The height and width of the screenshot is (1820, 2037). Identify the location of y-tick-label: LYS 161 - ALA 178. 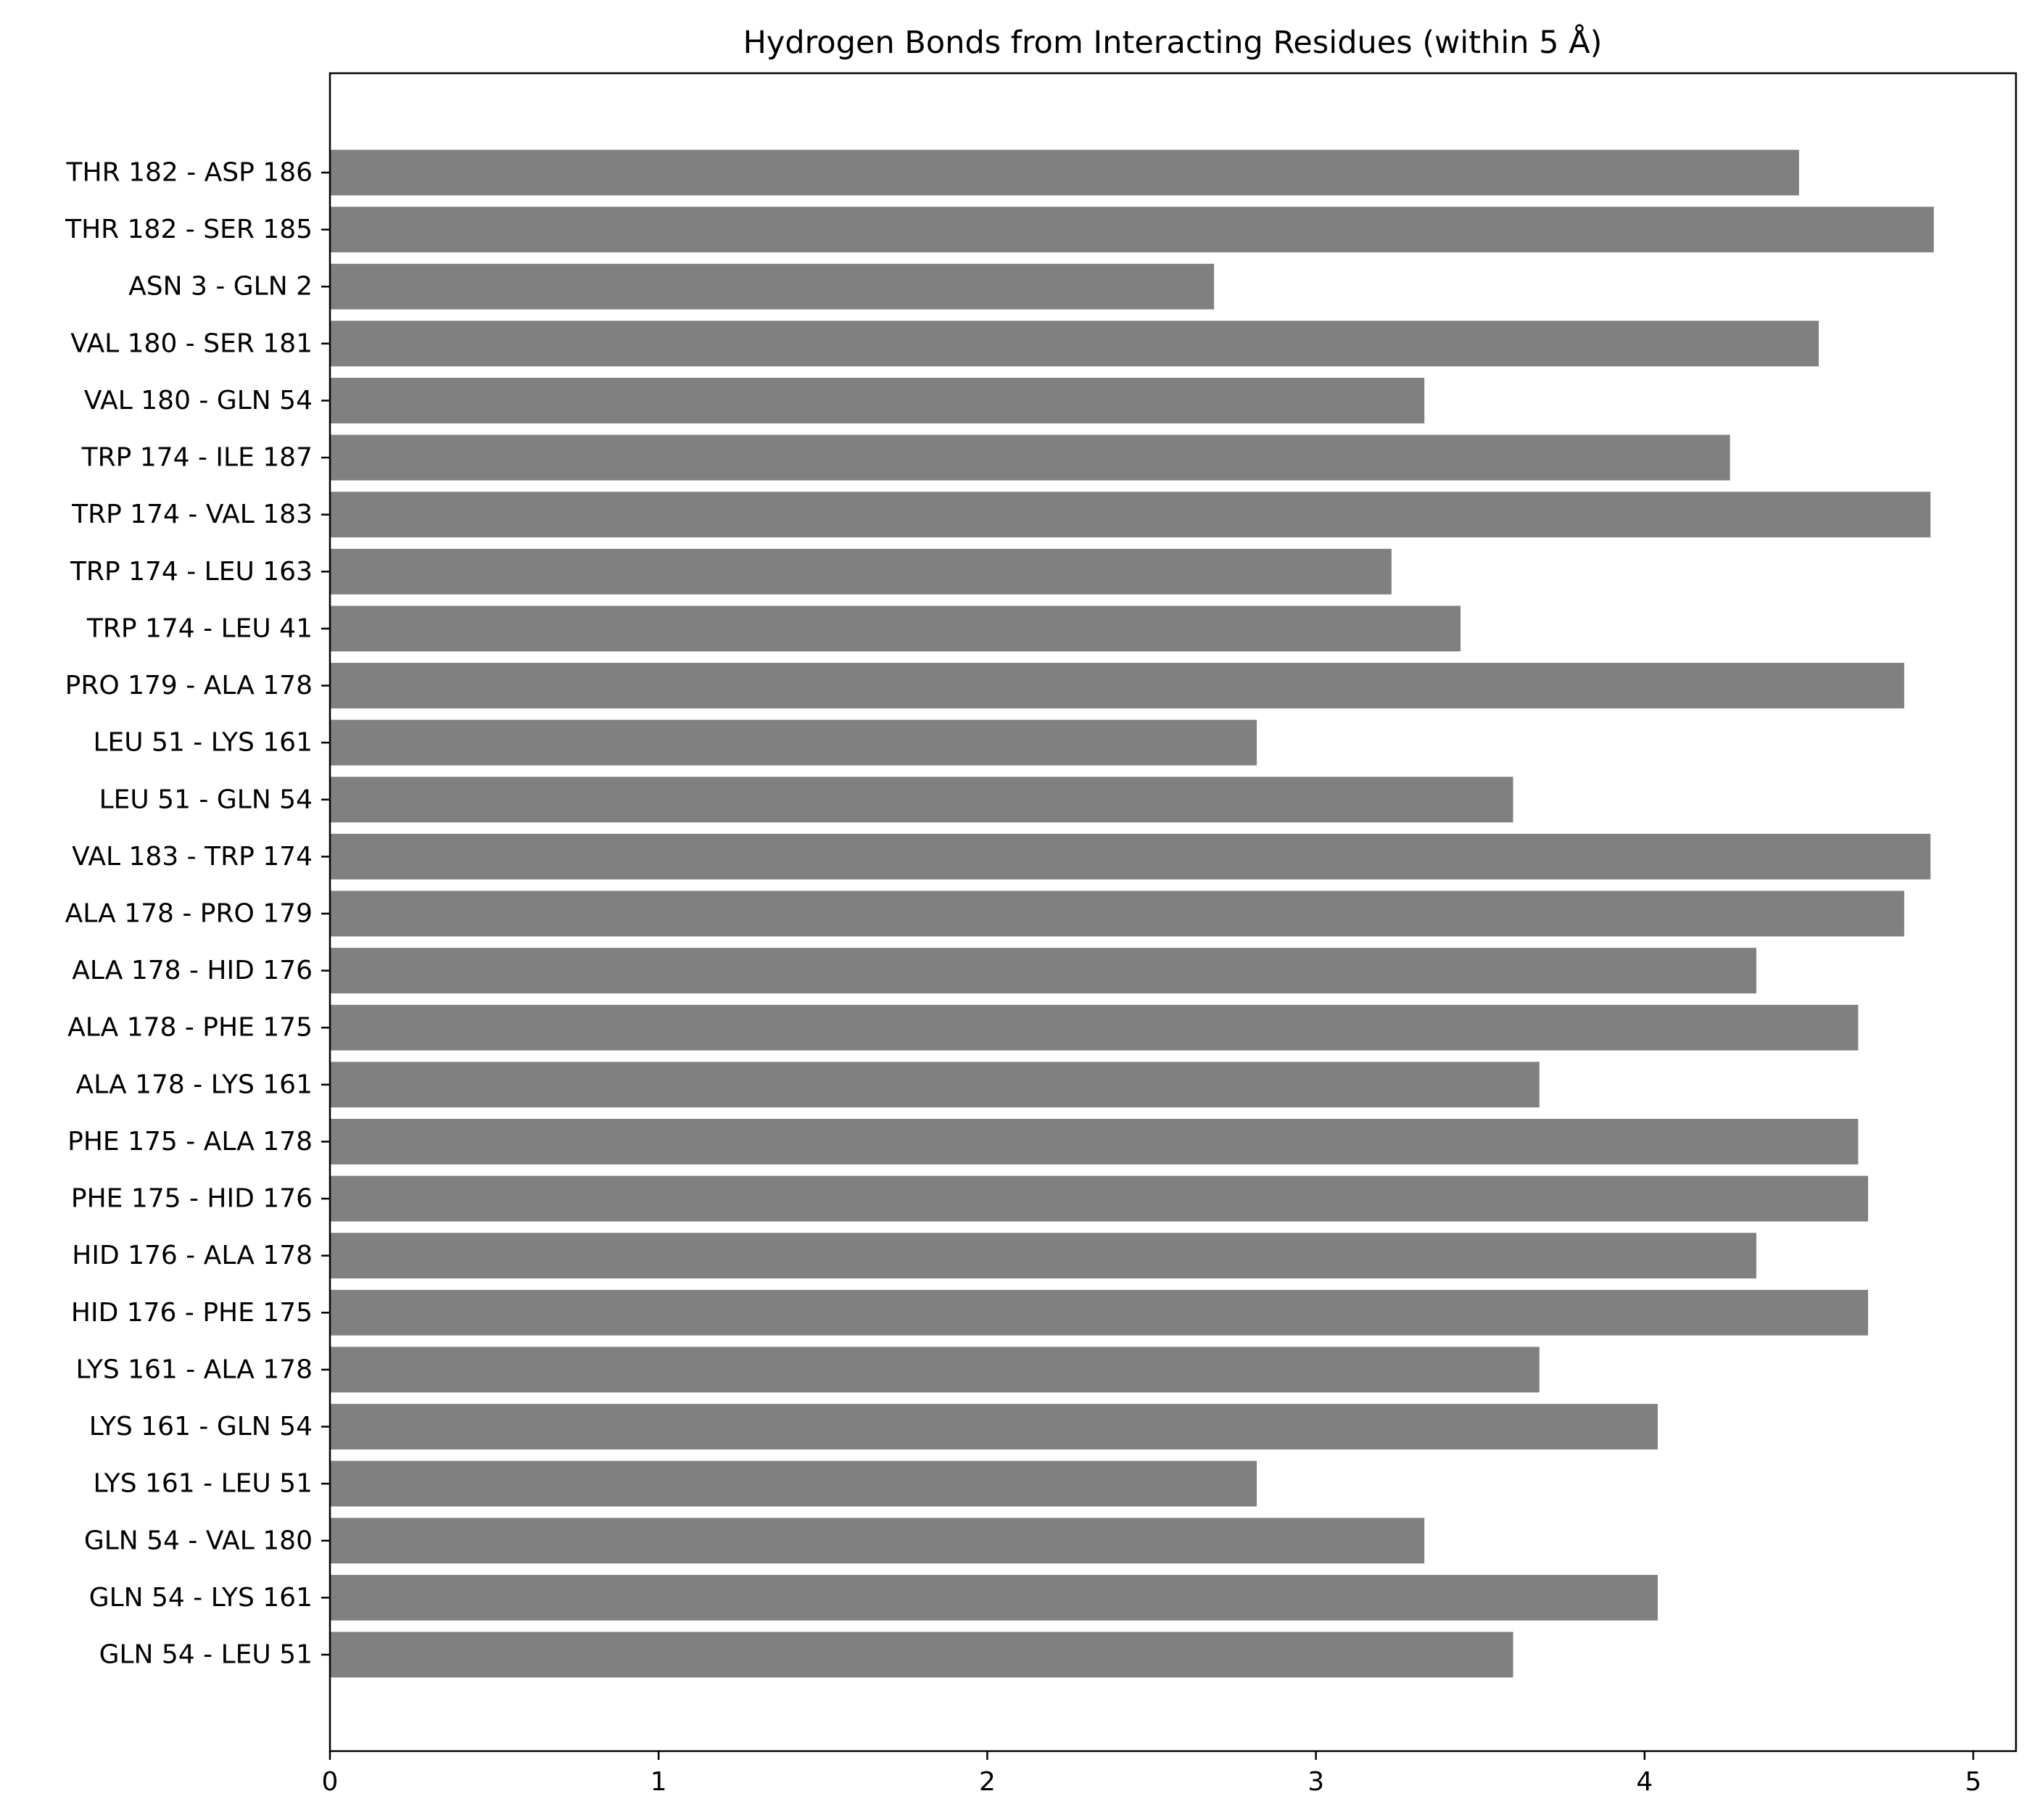
(194, 1369).